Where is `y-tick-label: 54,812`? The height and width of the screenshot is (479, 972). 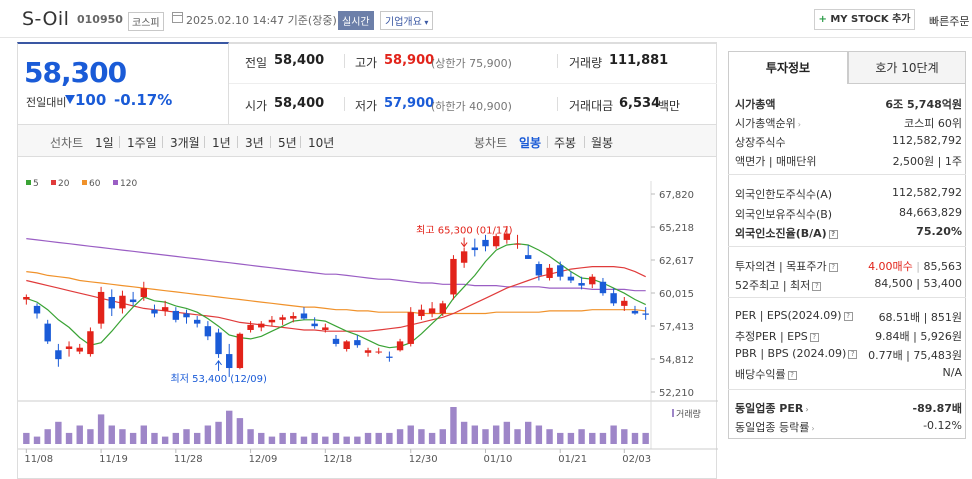 y-tick-label: 54,812 is located at coordinates (676, 360).